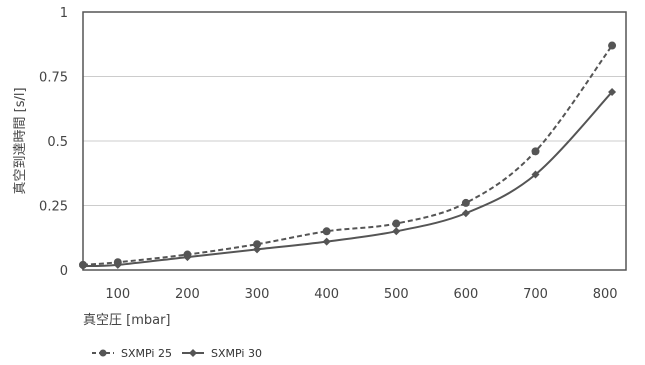 This screenshot has height=365, width=645. What do you see at coordinates (535, 294) in the screenshot?
I see `x-tick-label: 700` at bounding box center [535, 294].